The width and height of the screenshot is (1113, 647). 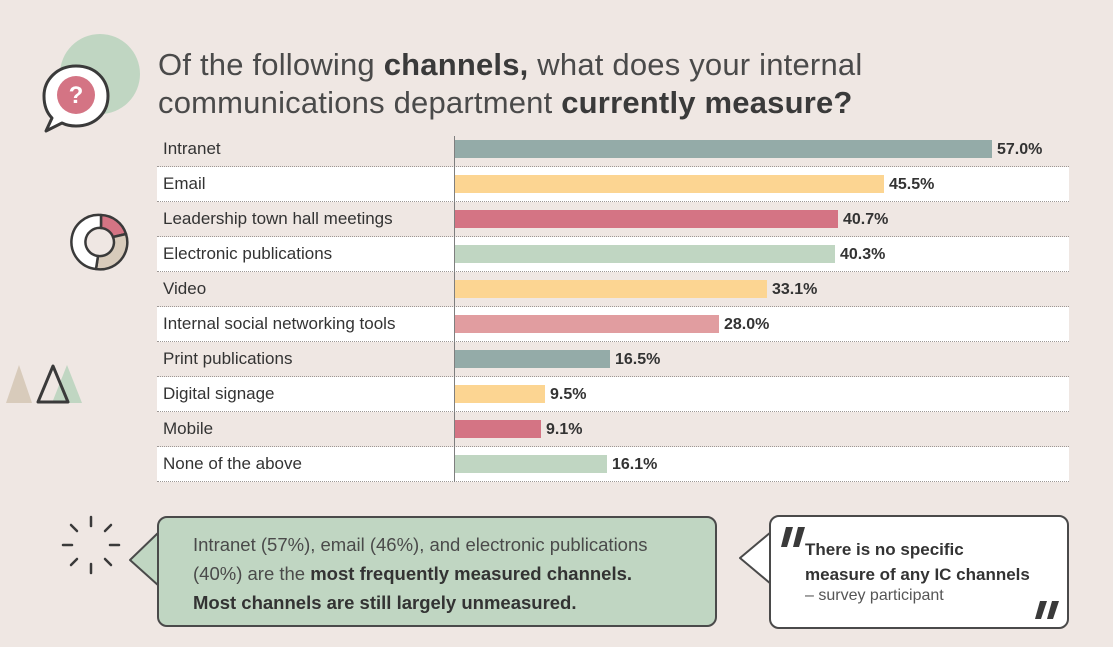 I want to click on chart-row: None of the above 16.1%, so click(x=613, y=464).